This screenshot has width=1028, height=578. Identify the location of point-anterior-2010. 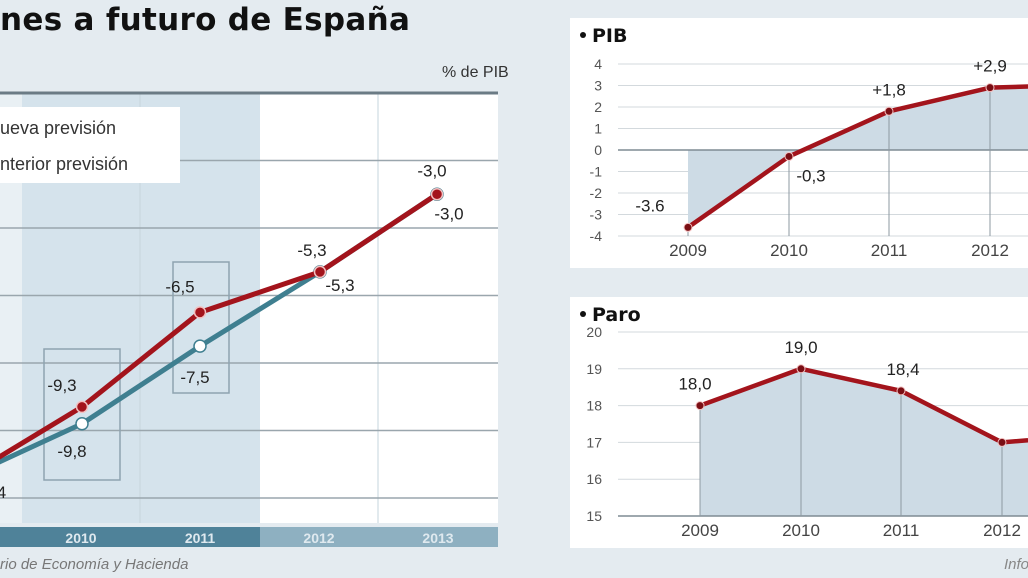
(82, 424).